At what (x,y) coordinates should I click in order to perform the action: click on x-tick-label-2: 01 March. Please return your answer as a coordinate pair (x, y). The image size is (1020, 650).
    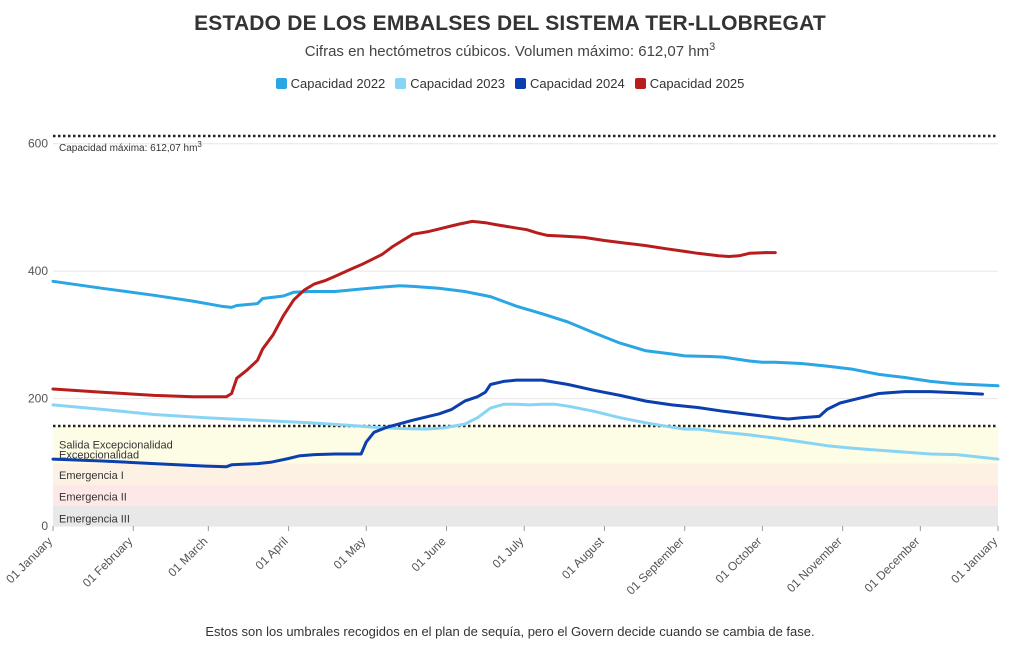
    Looking at the image, I should click on (187, 556).